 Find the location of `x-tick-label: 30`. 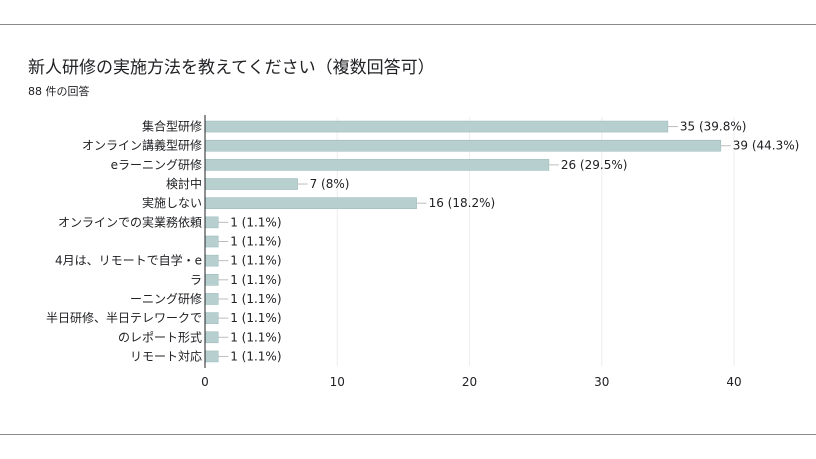

x-tick-label: 30 is located at coordinates (601, 382).